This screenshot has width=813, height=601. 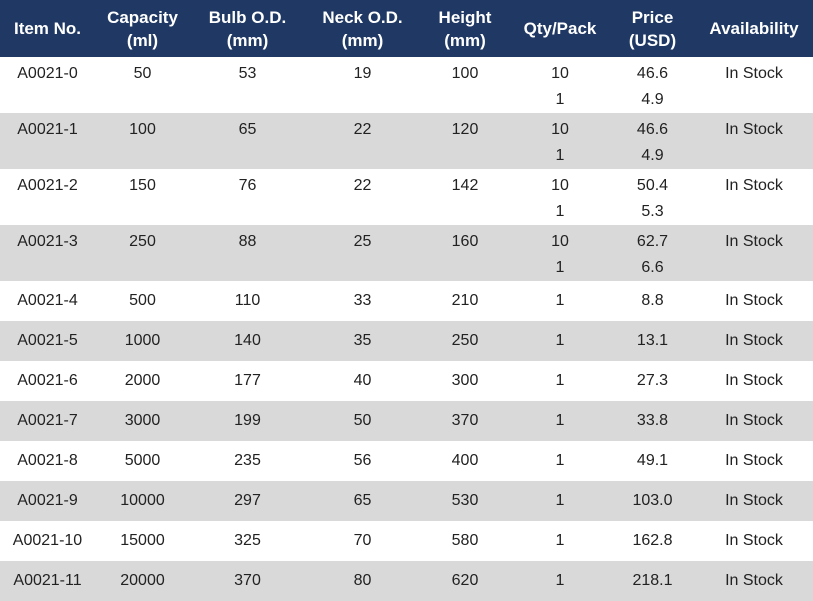 I want to click on neck-od-cell: 50, so click(x=362, y=420).